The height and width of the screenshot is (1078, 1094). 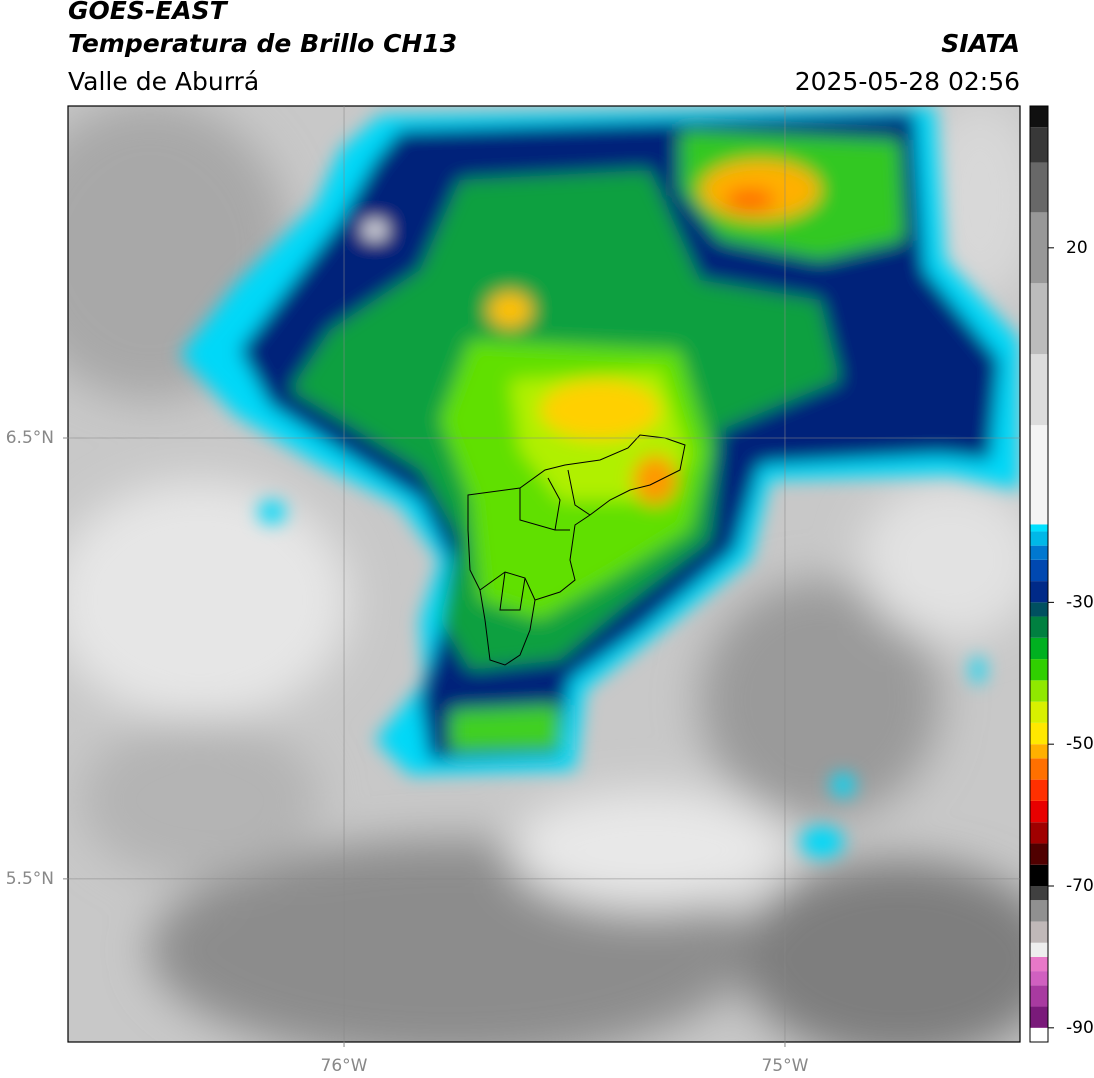 I want to click on colorbar-tick-label: -90, so click(x=1080, y=1028).